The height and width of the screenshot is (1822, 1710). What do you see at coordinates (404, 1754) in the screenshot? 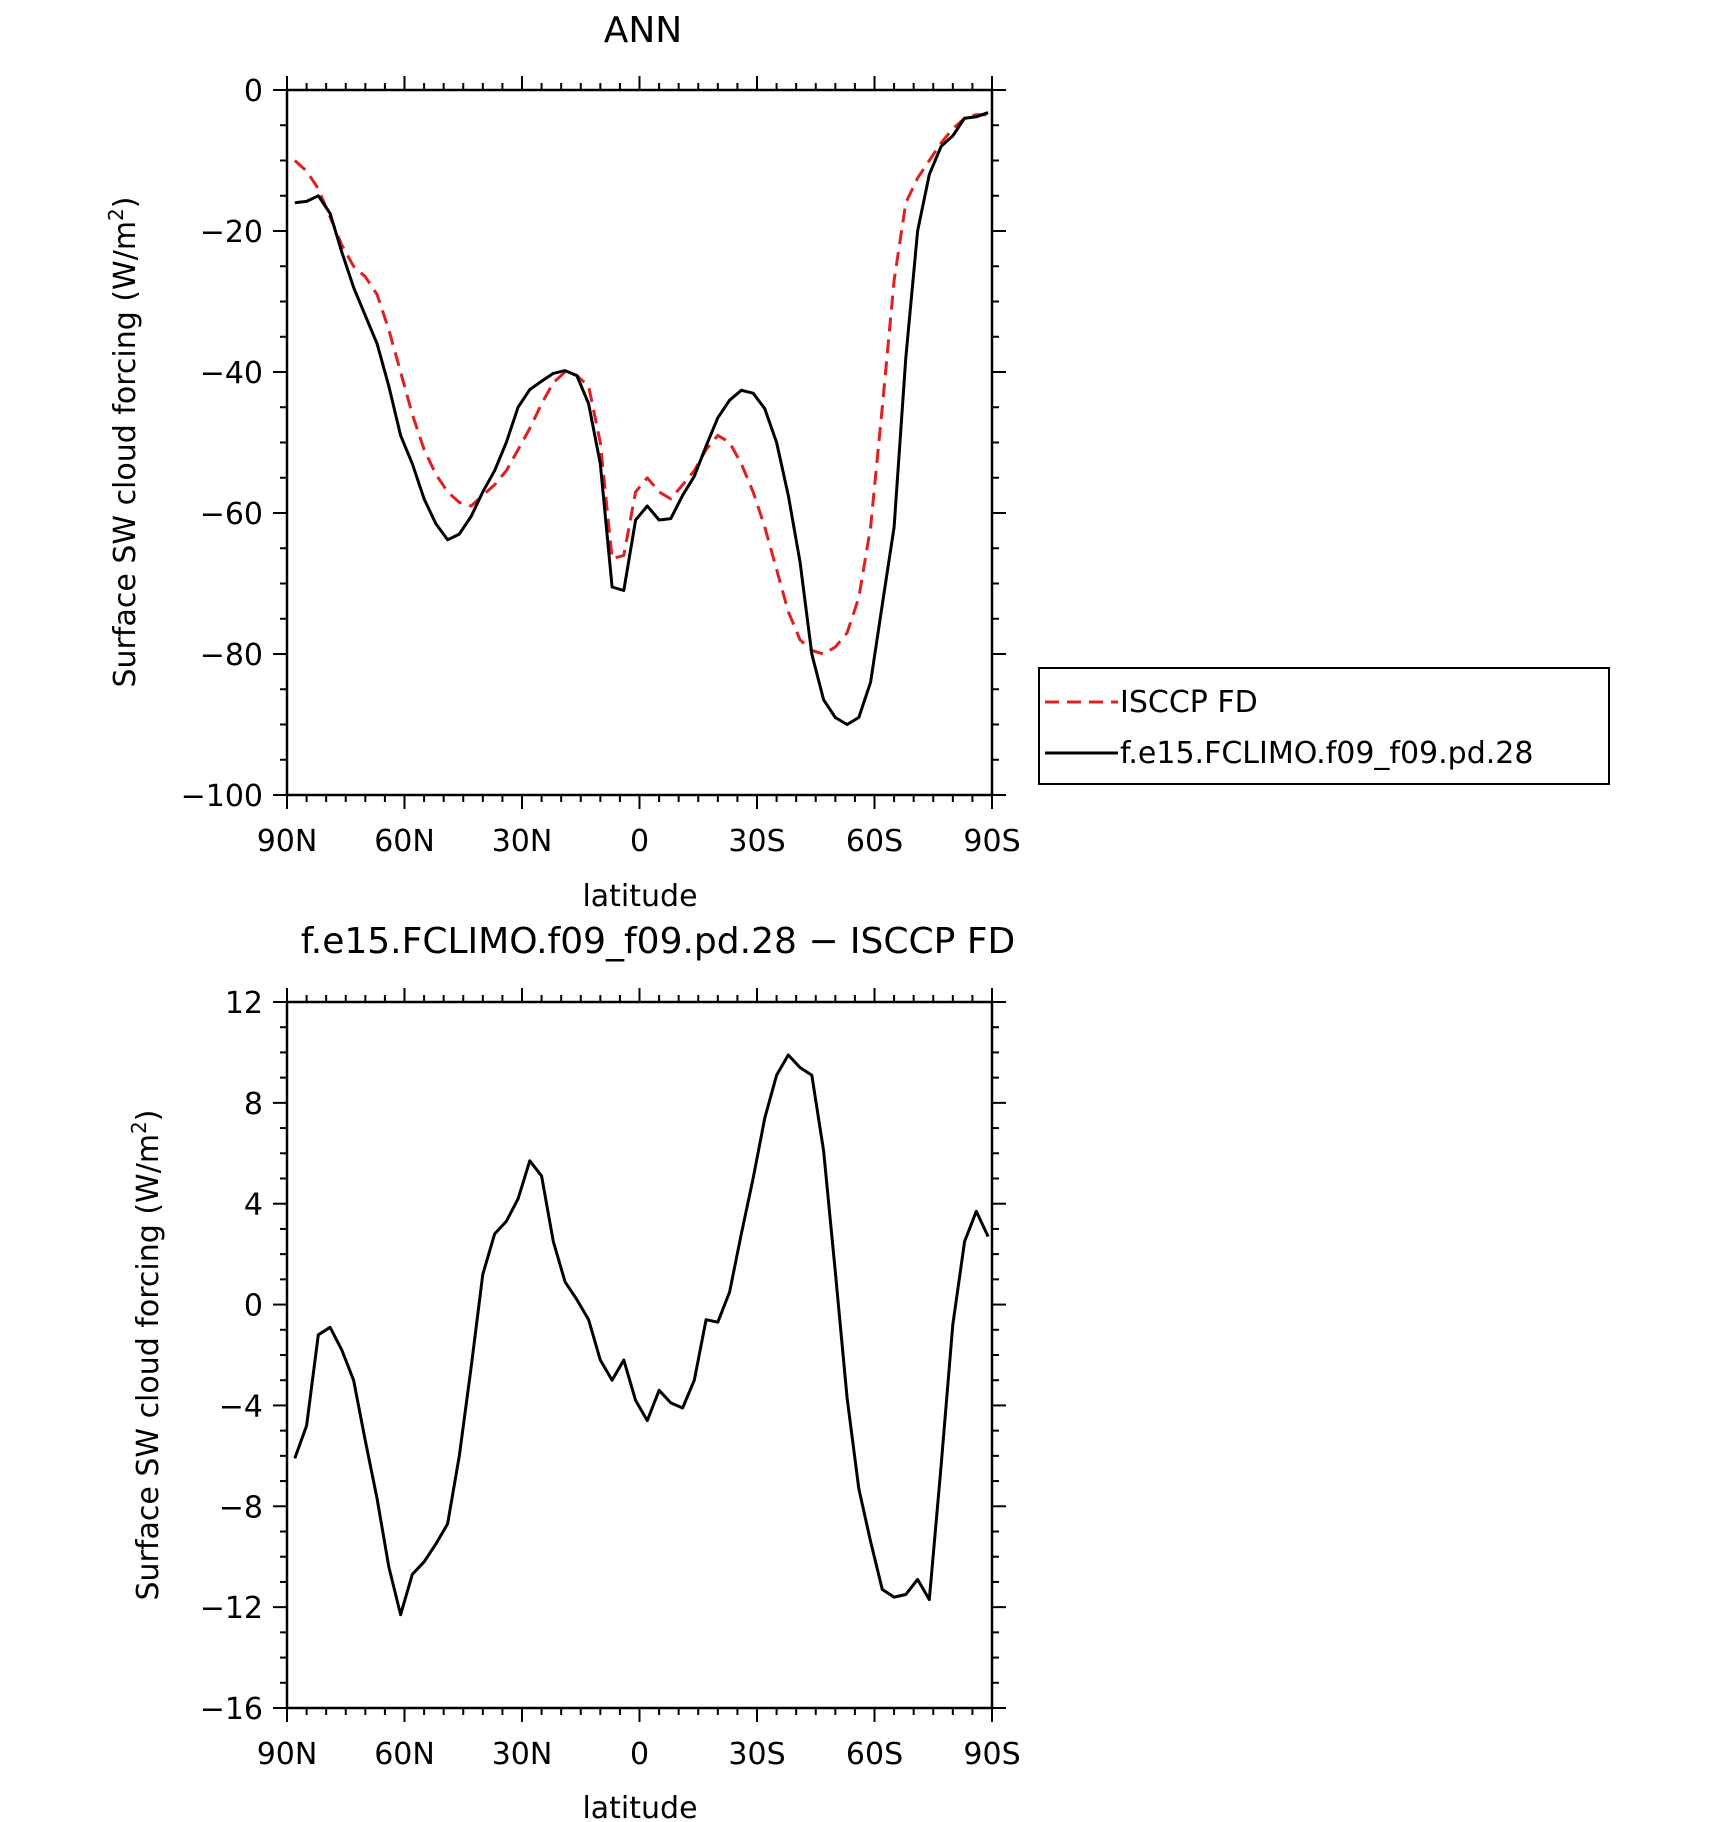
I see `bottom-x-tick-label: 60N` at bounding box center [404, 1754].